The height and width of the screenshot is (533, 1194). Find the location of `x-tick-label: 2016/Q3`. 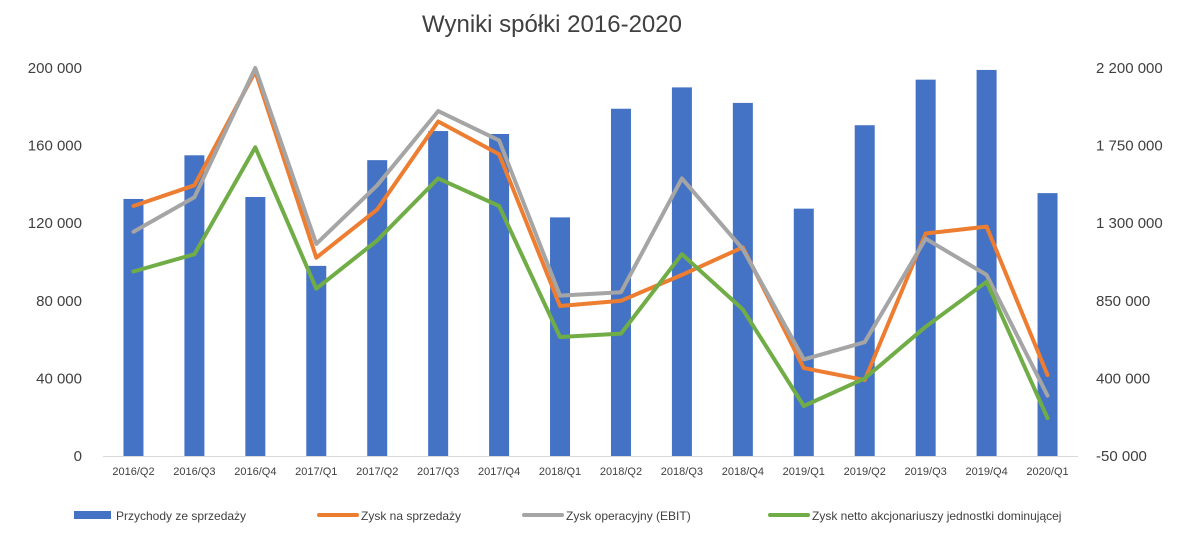

x-tick-label: 2016/Q3 is located at coordinates (194, 472).